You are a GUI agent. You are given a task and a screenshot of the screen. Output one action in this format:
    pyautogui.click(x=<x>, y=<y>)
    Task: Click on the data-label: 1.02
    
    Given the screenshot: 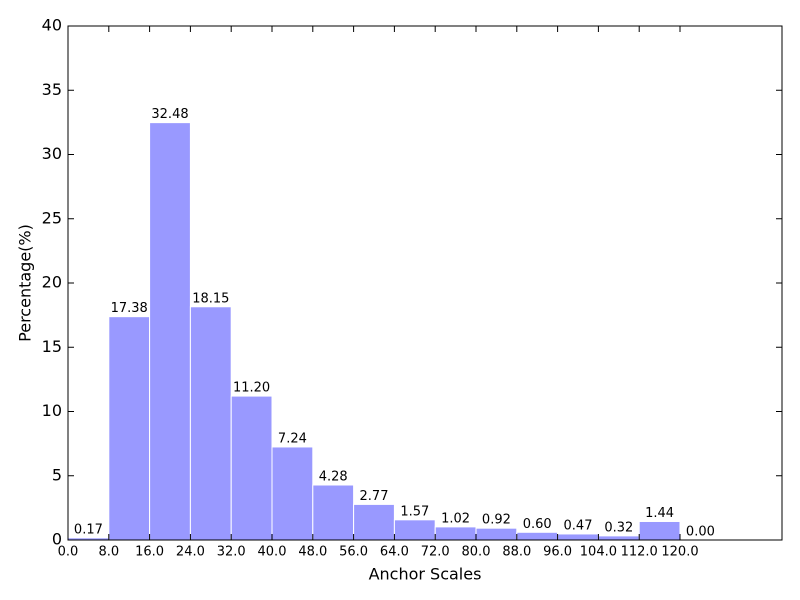 What is the action you would take?
    pyautogui.click(x=455, y=518)
    